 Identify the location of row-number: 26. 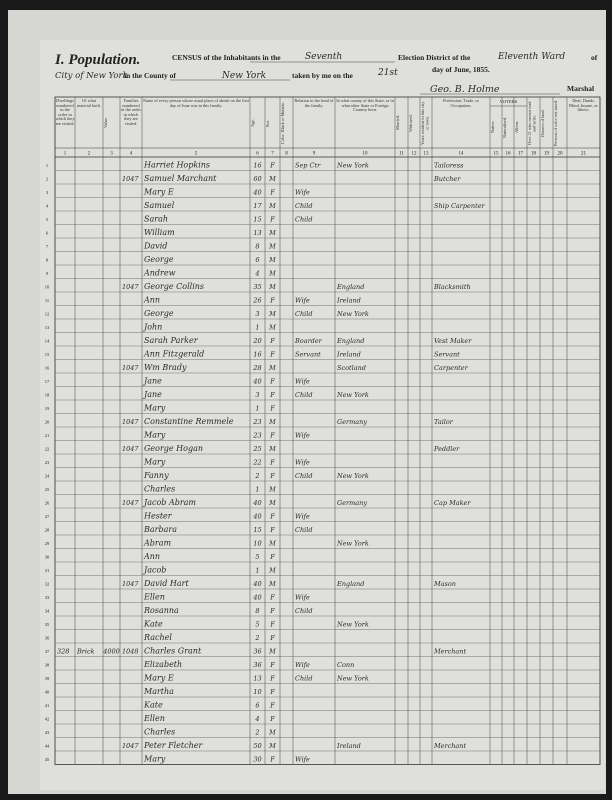
(47, 503).